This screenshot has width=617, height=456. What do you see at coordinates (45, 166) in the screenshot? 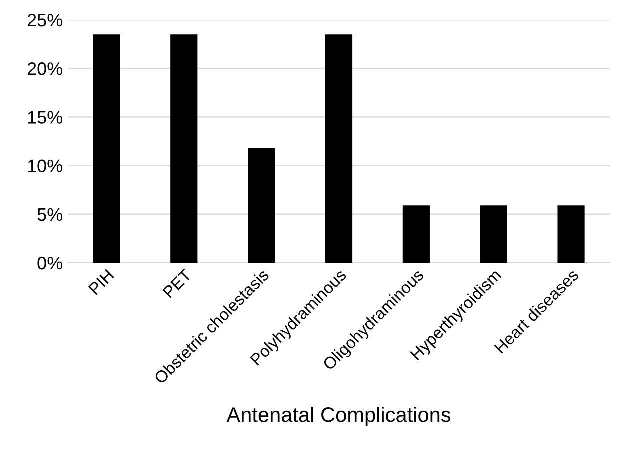
I see `y-tick-label: 10%` at bounding box center [45, 166].